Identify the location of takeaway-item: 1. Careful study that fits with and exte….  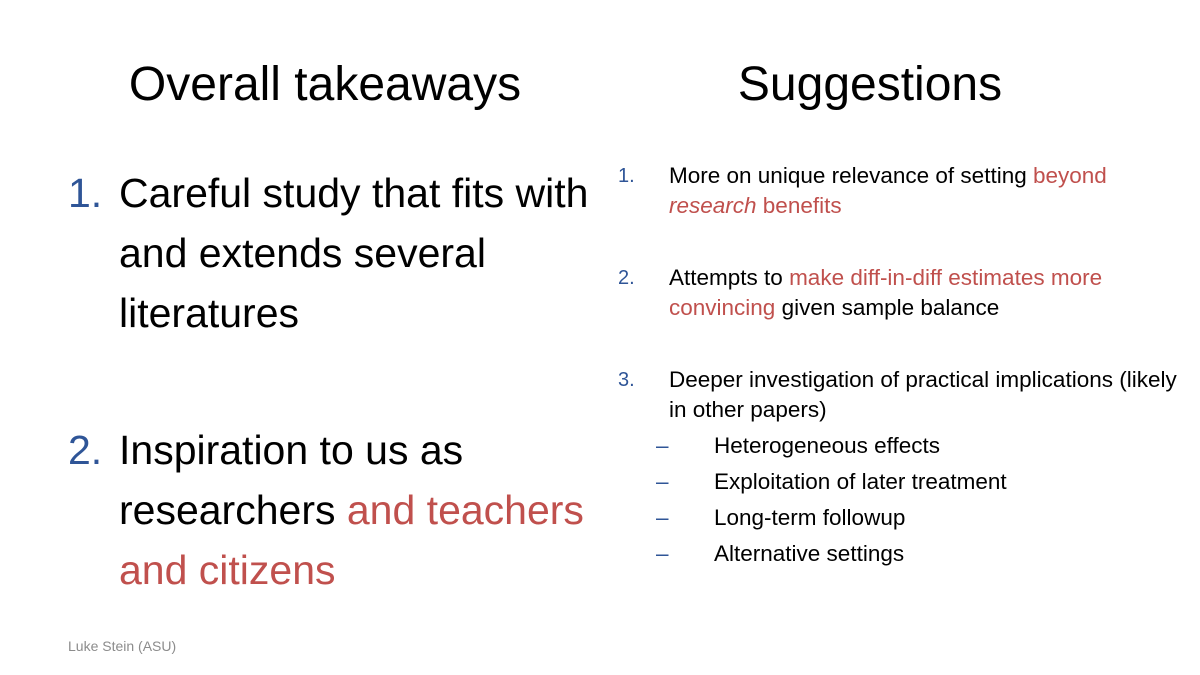
(333, 253).